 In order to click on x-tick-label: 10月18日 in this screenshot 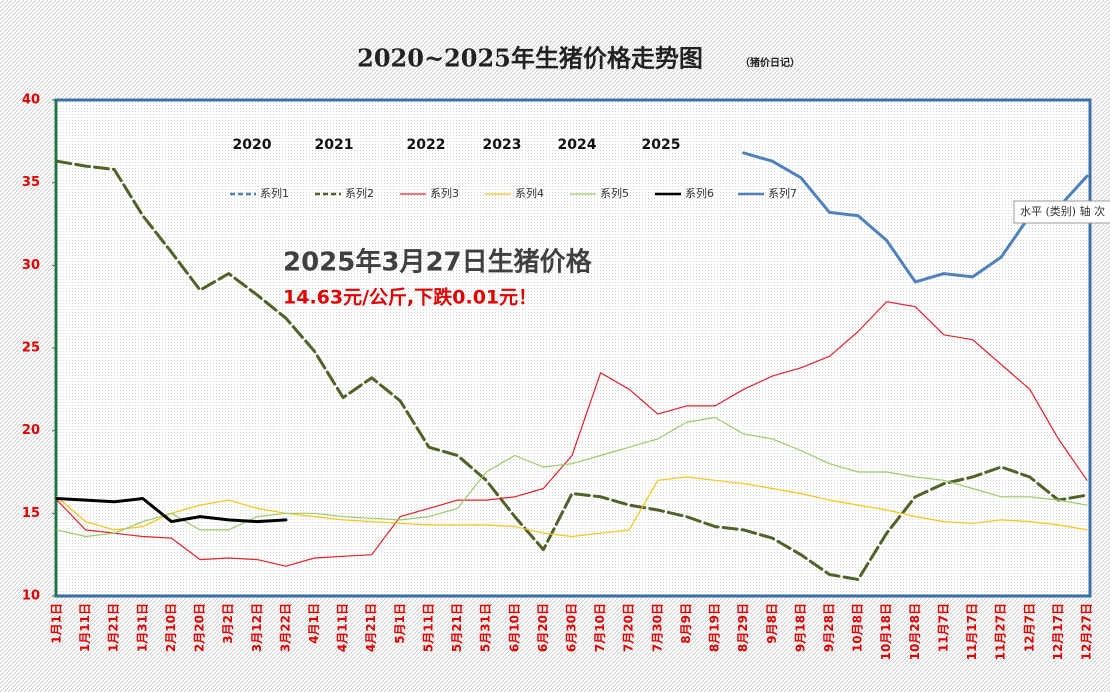, I will do `click(886, 631)`.